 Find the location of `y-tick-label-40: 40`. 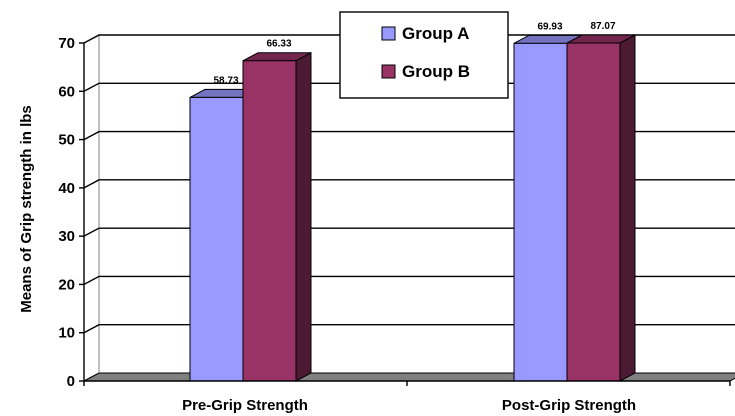

y-tick-label-40: 40 is located at coordinates (66, 188).